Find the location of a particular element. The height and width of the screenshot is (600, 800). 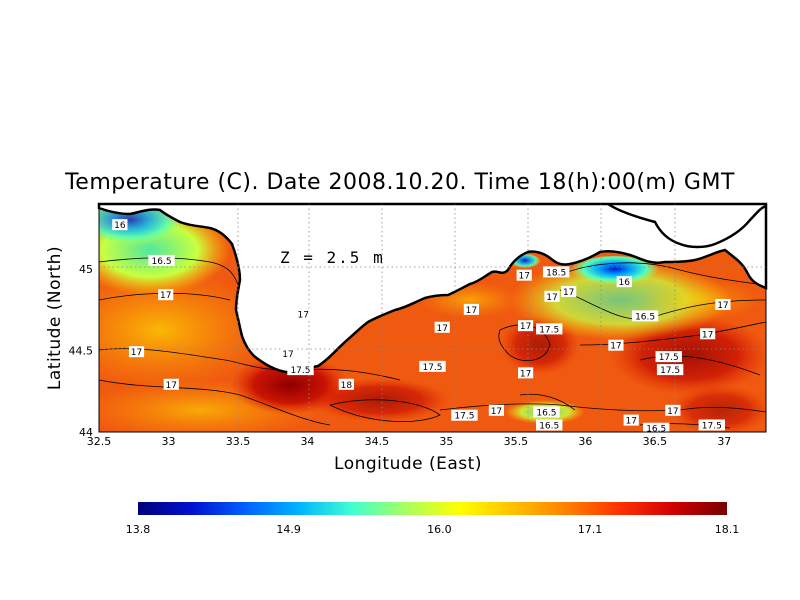

cool-patch-east is located at coordinates (620, 300).